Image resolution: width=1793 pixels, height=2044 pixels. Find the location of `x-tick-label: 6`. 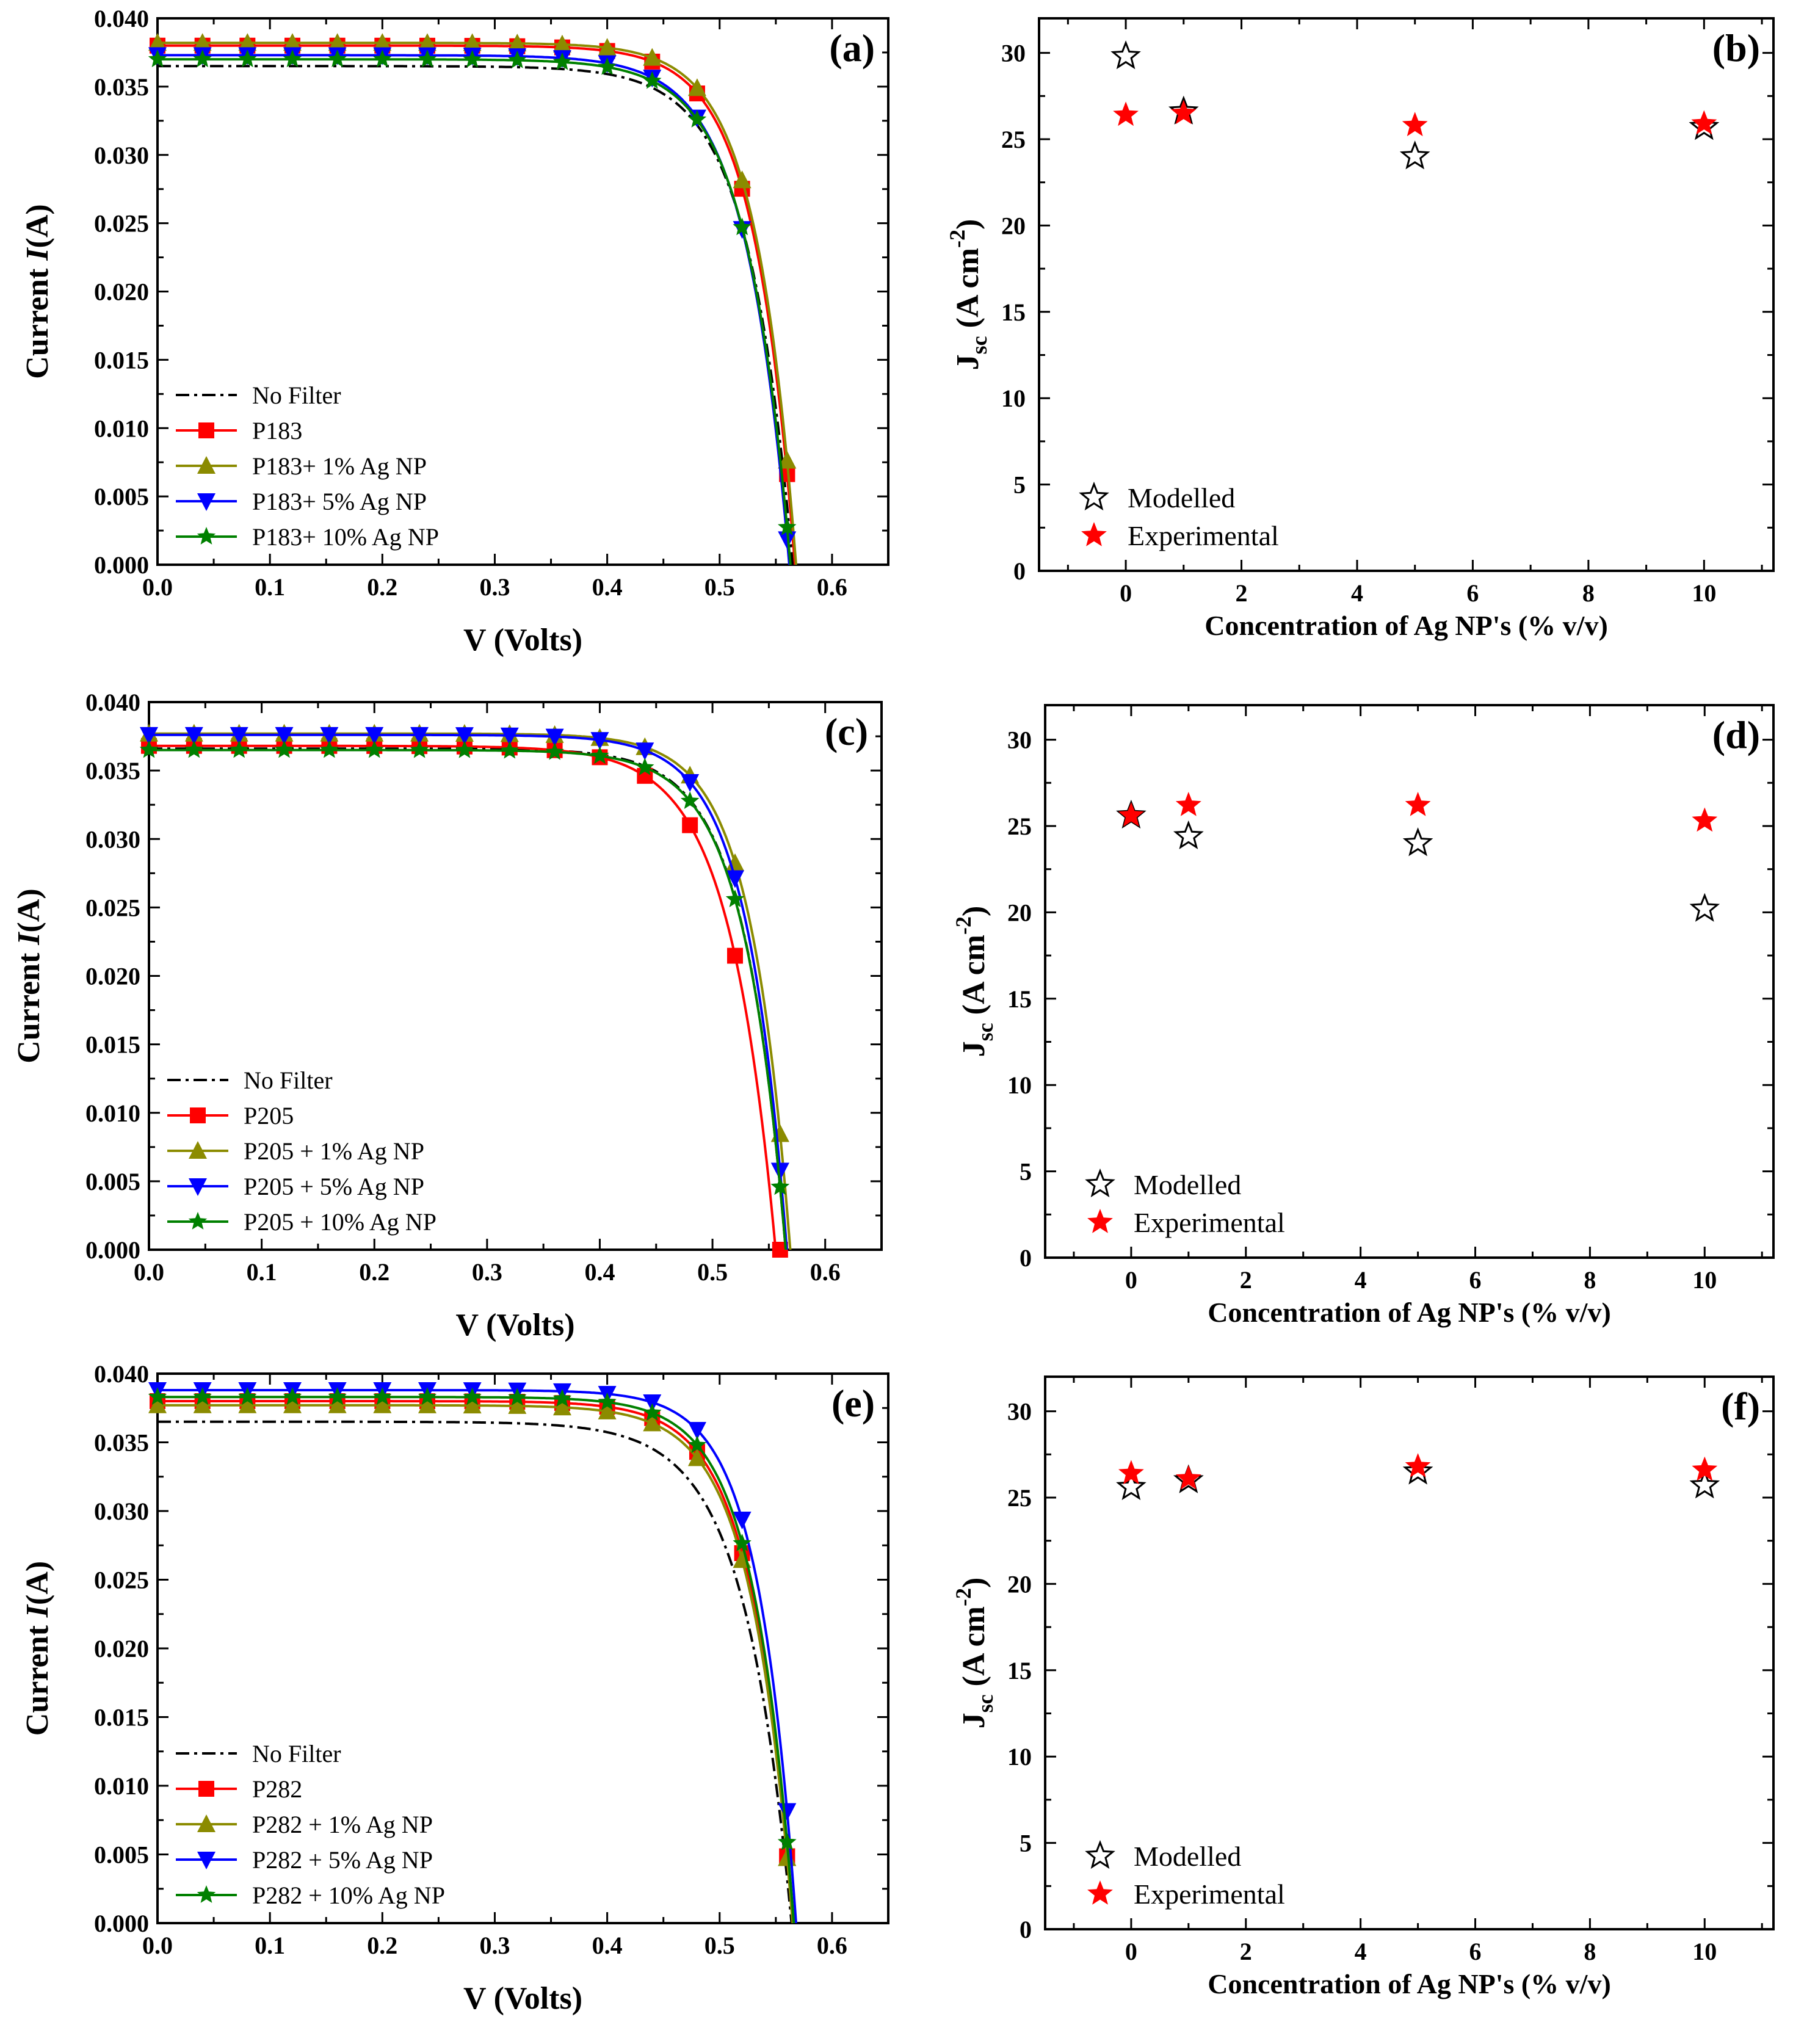

x-tick-label: 6 is located at coordinates (1472, 593).